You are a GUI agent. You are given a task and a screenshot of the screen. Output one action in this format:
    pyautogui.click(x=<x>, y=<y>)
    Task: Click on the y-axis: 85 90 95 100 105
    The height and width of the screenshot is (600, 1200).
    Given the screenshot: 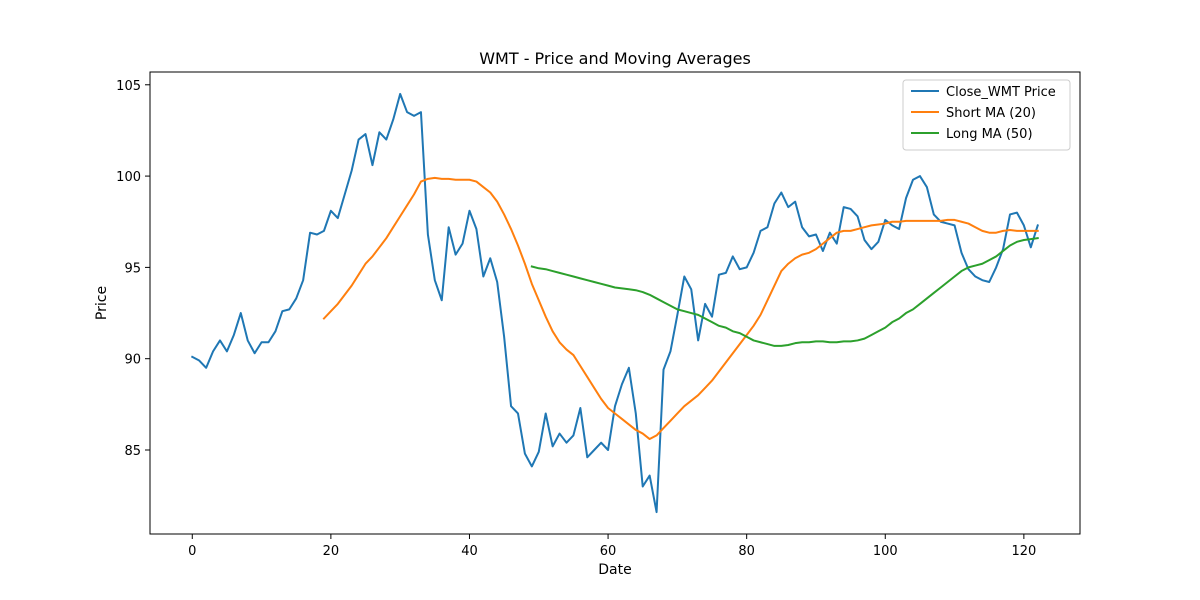 What is the action you would take?
    pyautogui.click(x=133, y=269)
    